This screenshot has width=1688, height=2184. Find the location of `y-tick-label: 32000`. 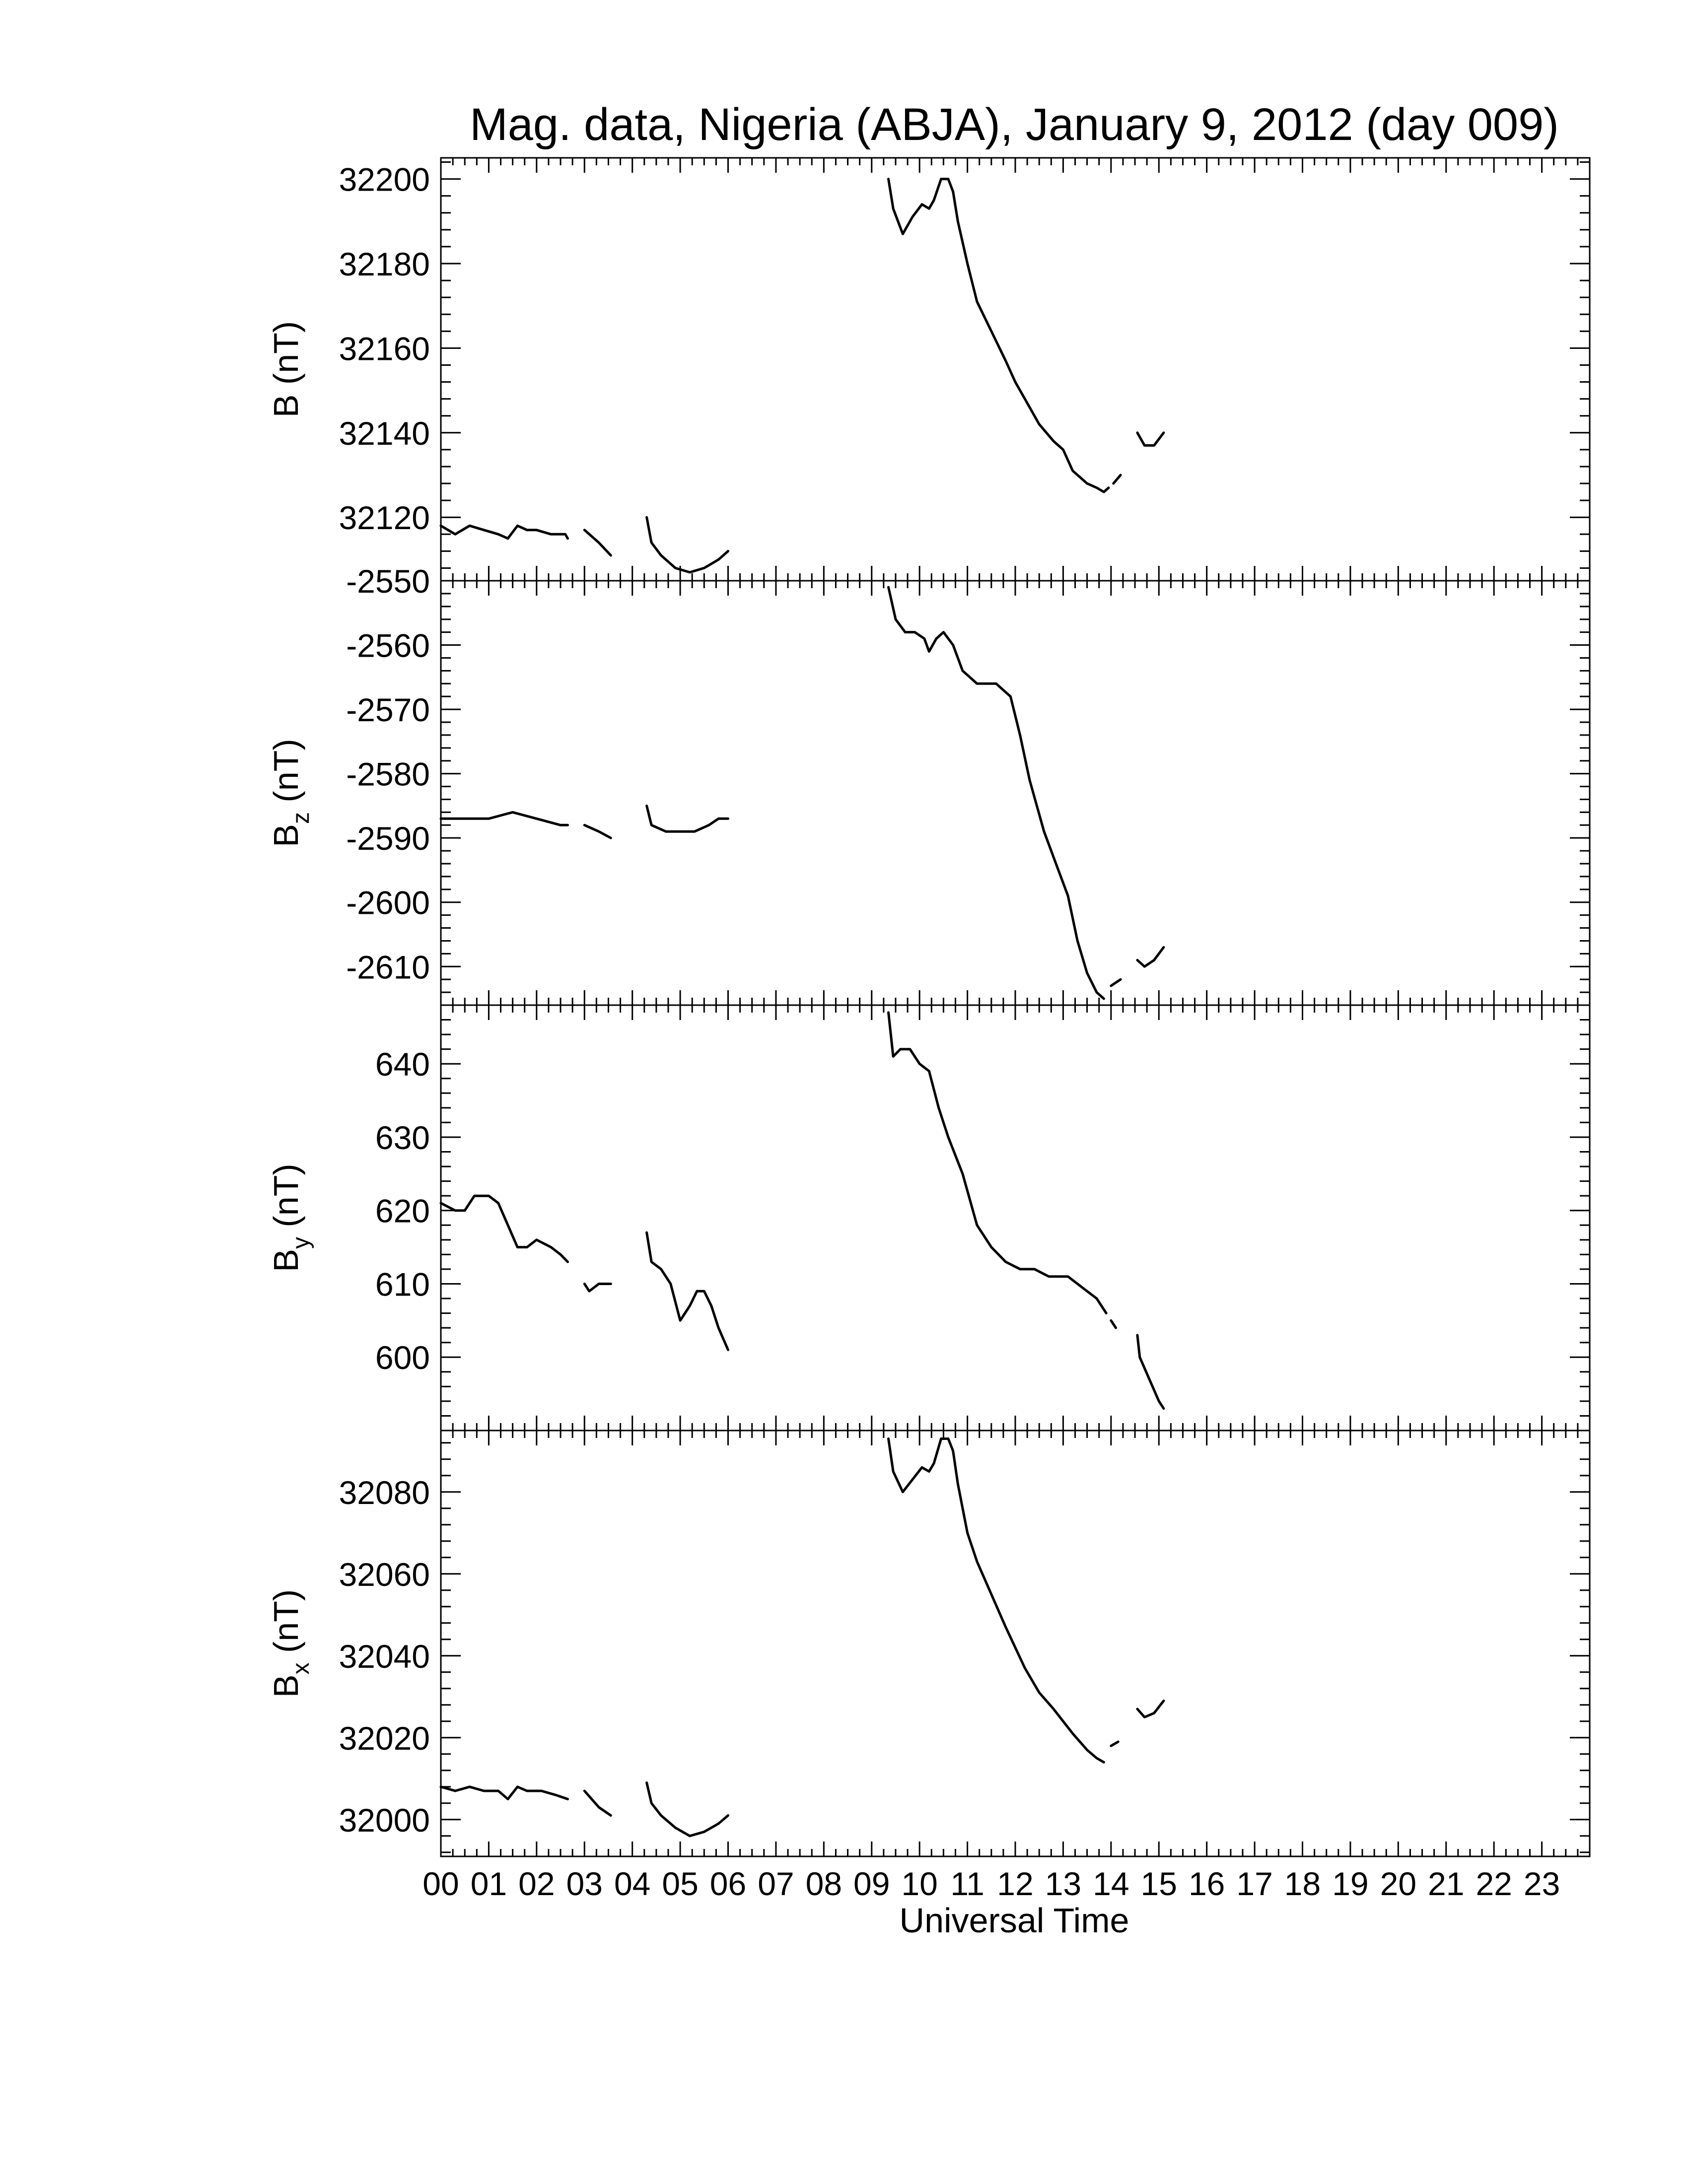

y-tick-label: 32000 is located at coordinates (384, 1820).